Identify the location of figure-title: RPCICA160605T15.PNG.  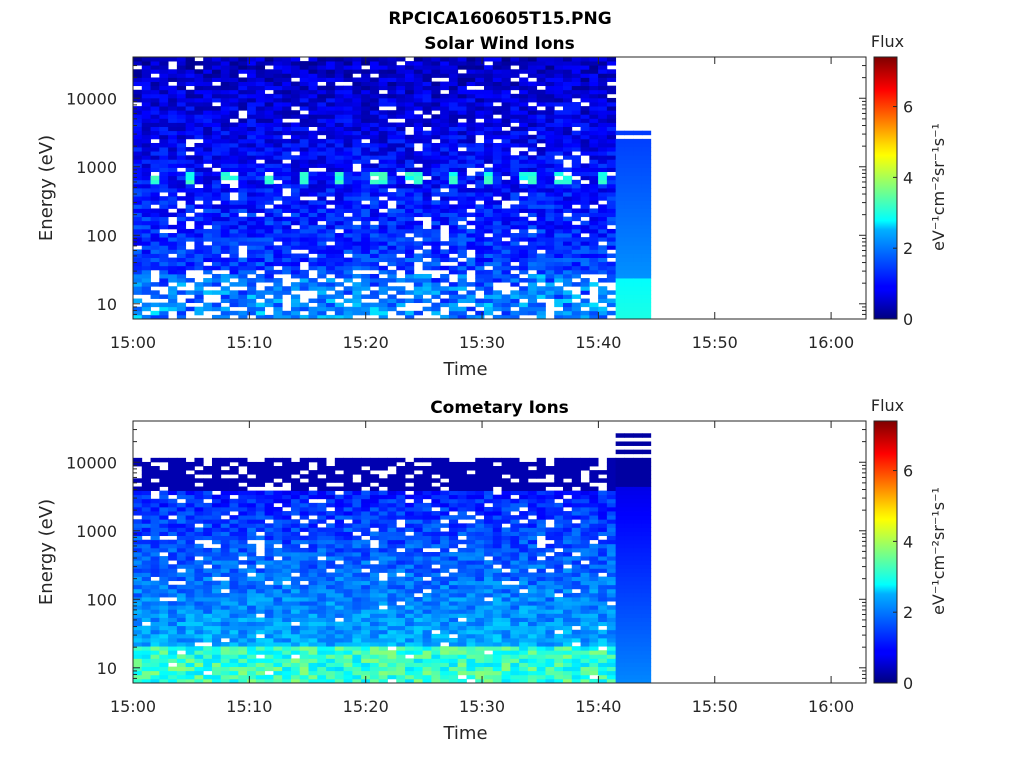
(499, 19).